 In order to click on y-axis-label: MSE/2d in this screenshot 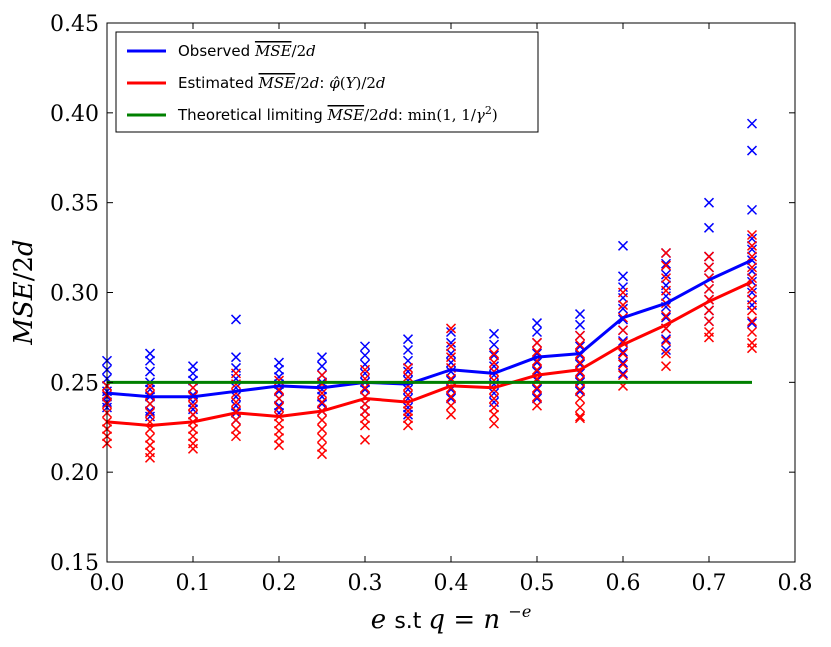, I will do `click(24, 292)`.